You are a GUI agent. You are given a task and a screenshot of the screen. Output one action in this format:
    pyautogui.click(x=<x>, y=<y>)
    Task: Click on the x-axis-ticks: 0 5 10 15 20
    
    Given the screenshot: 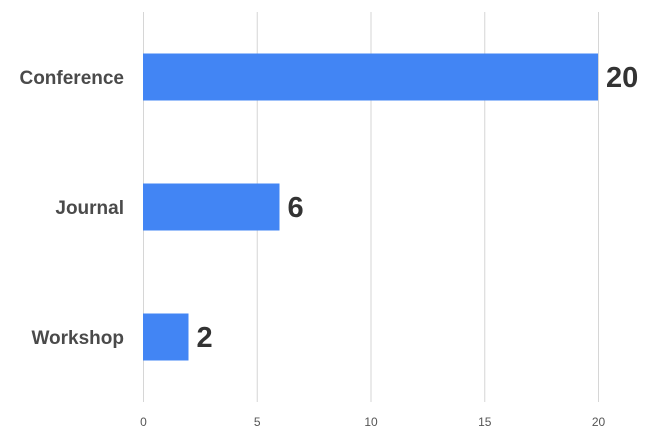 What is the action you would take?
    pyautogui.click(x=372, y=422)
    